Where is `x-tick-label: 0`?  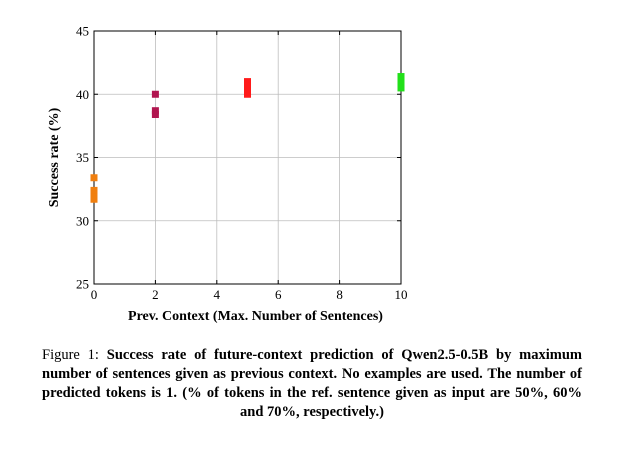 x-tick-label: 0 is located at coordinates (94, 294).